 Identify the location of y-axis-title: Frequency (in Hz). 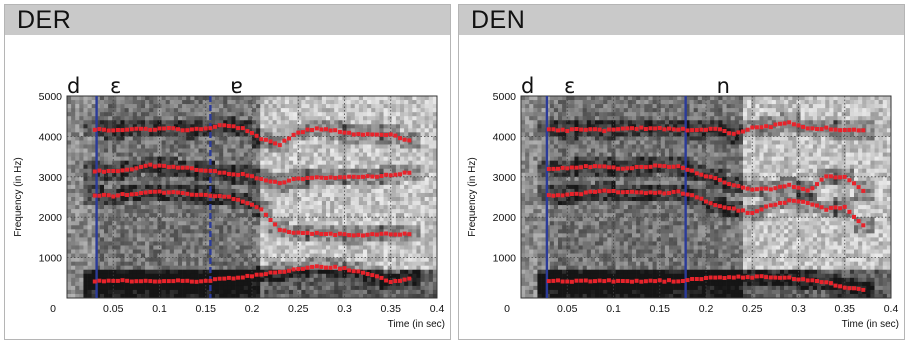
(472, 196).